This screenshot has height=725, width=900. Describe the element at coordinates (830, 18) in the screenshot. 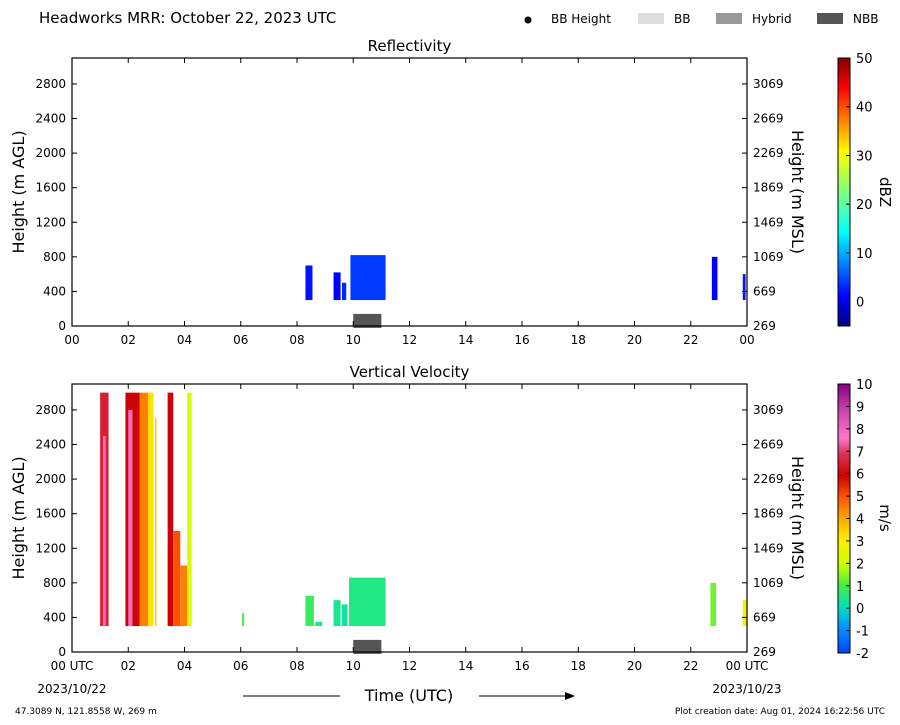

I see `legend-swatch-nbb` at that location.